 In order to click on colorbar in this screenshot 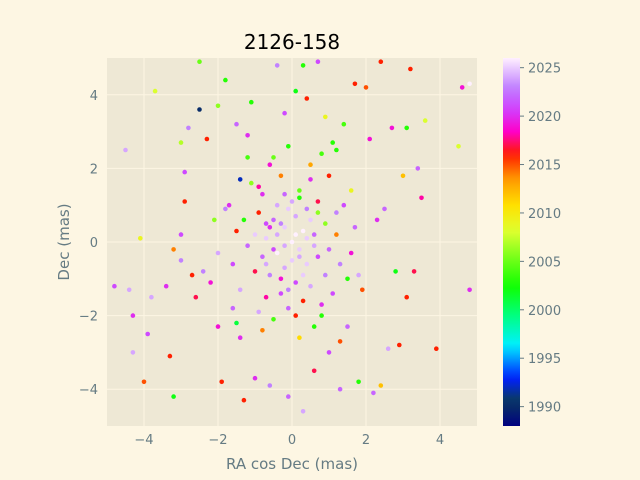, I will do `click(511, 242)`.